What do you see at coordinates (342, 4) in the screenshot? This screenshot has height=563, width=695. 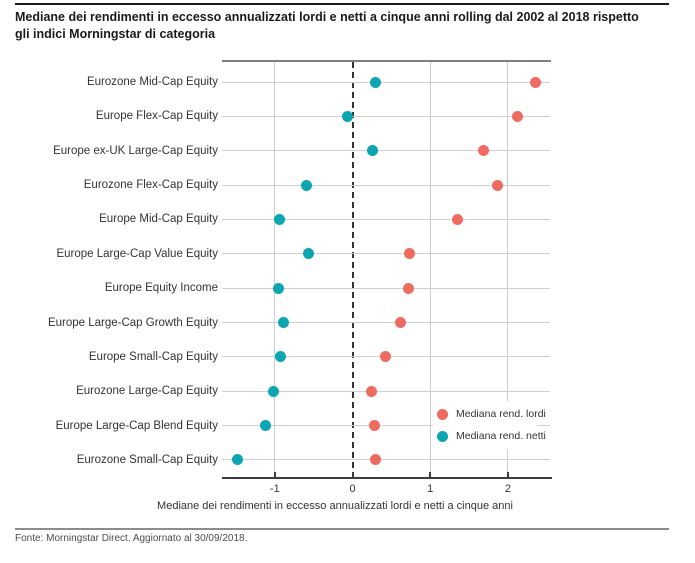 I see `top-rule` at bounding box center [342, 4].